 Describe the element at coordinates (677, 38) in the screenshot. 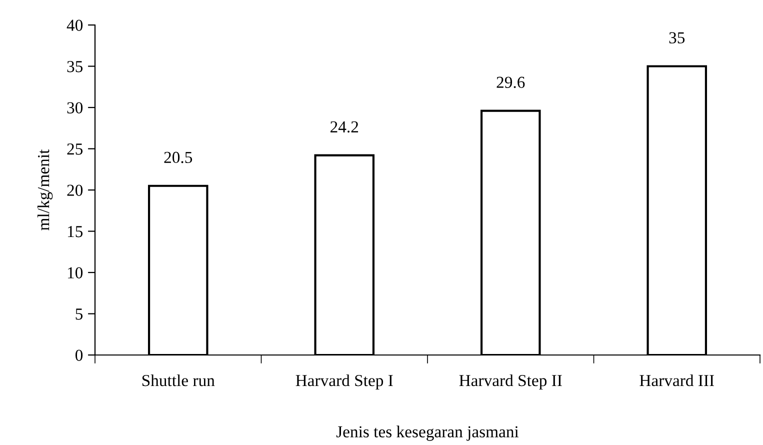

I see `data-label: 35` at that location.